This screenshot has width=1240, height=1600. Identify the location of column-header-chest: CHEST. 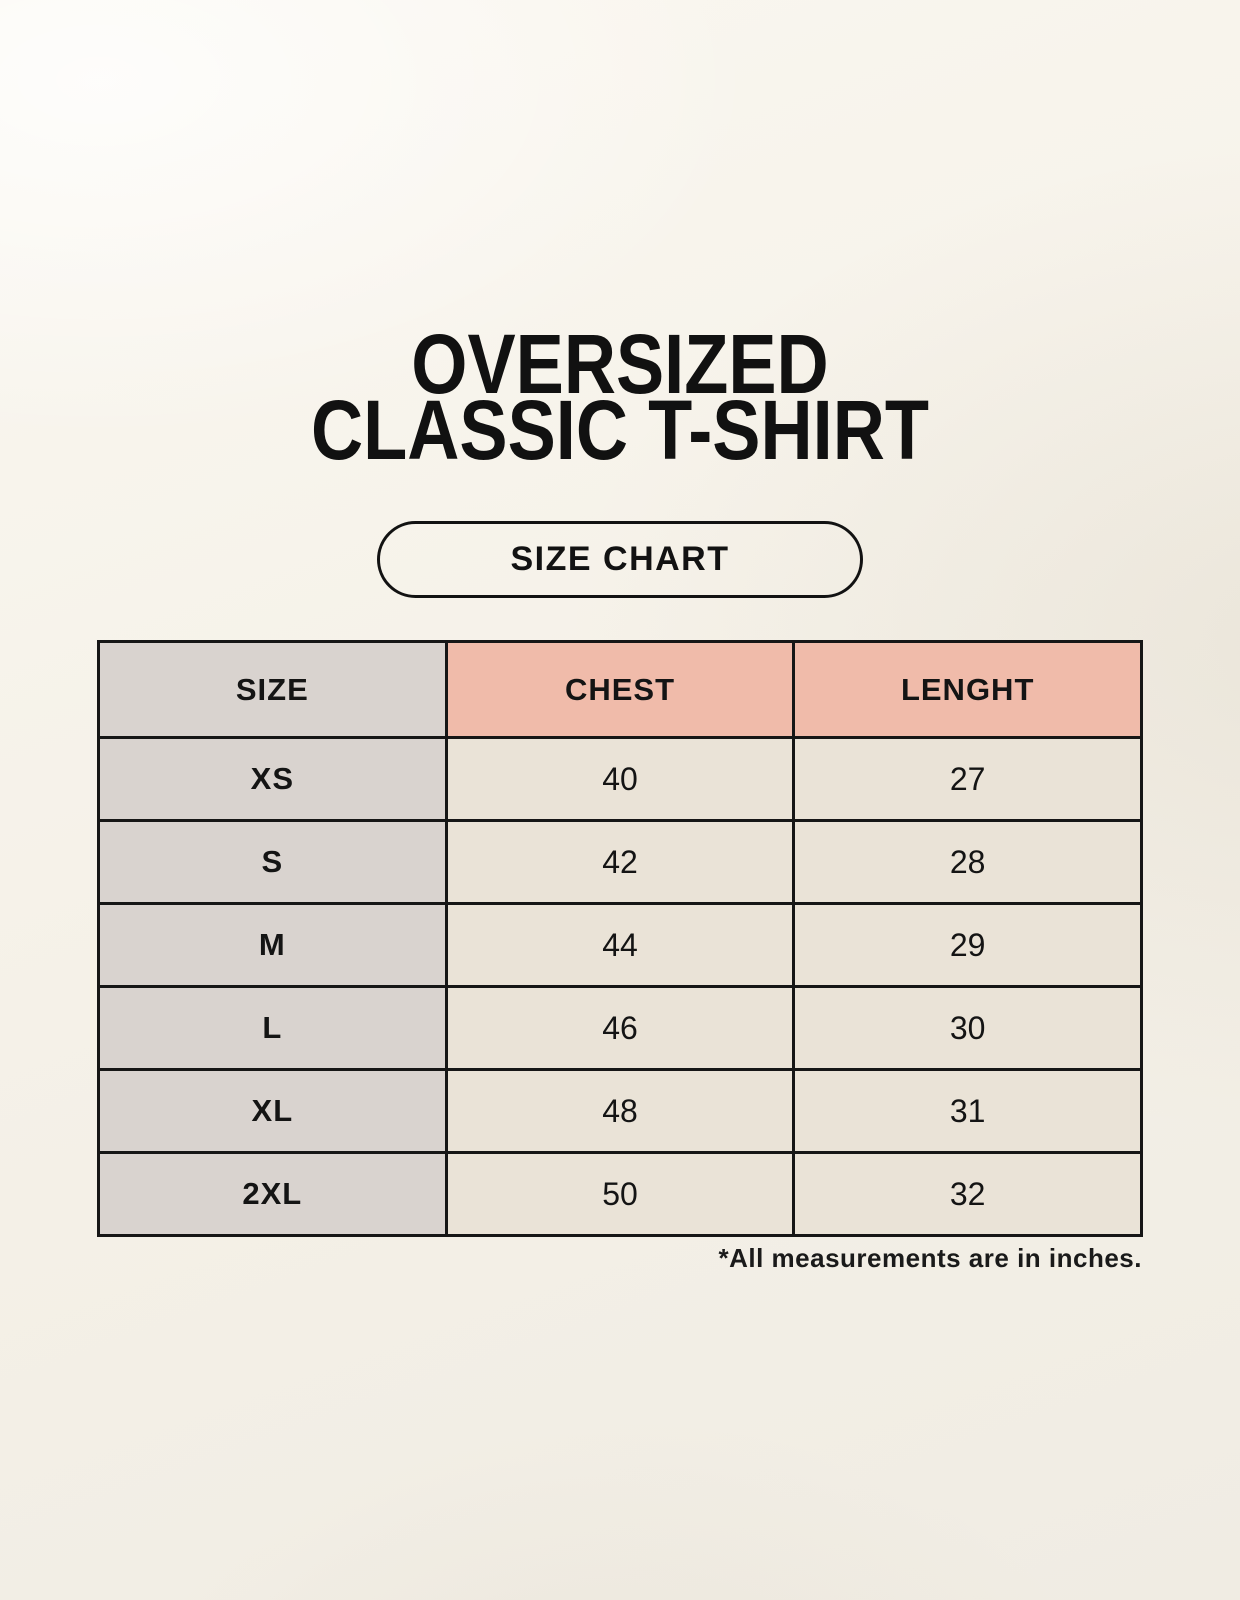
(620, 689).